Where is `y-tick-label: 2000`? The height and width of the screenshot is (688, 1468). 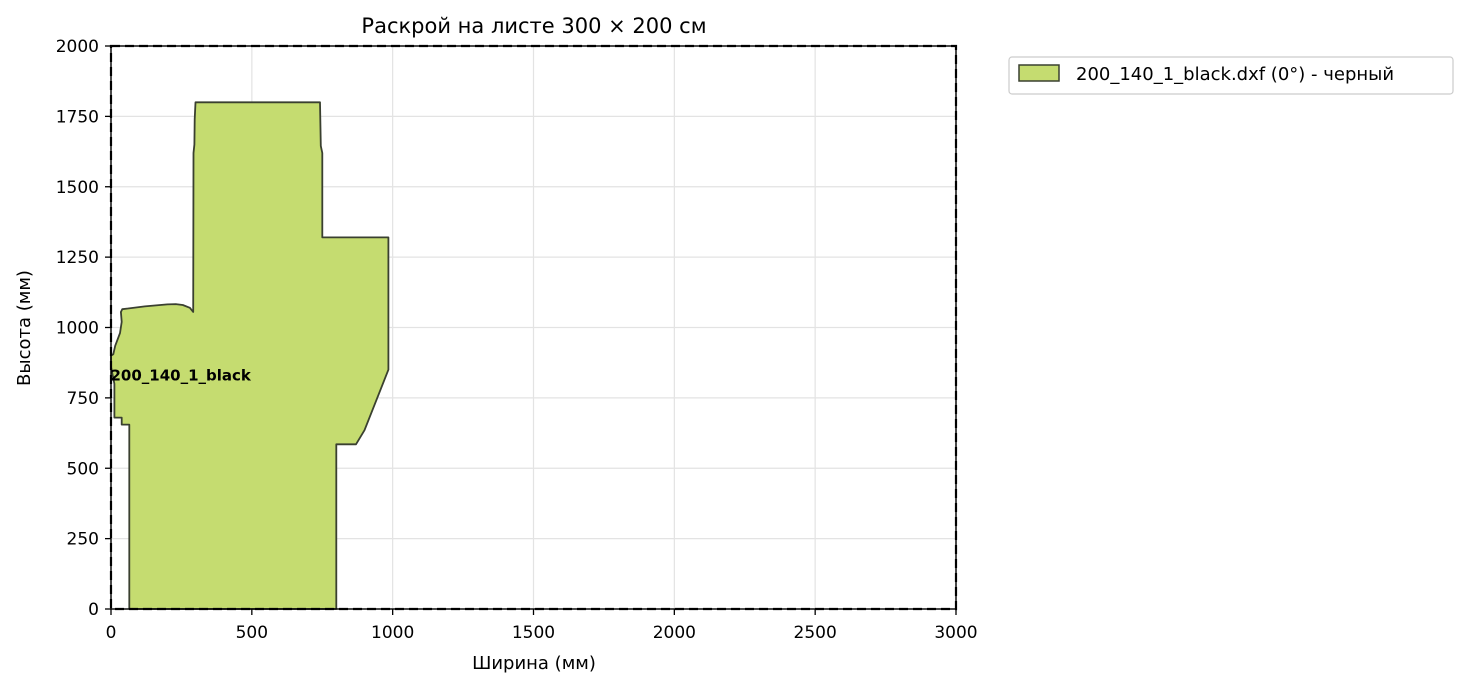 y-tick-label: 2000 is located at coordinates (77, 47).